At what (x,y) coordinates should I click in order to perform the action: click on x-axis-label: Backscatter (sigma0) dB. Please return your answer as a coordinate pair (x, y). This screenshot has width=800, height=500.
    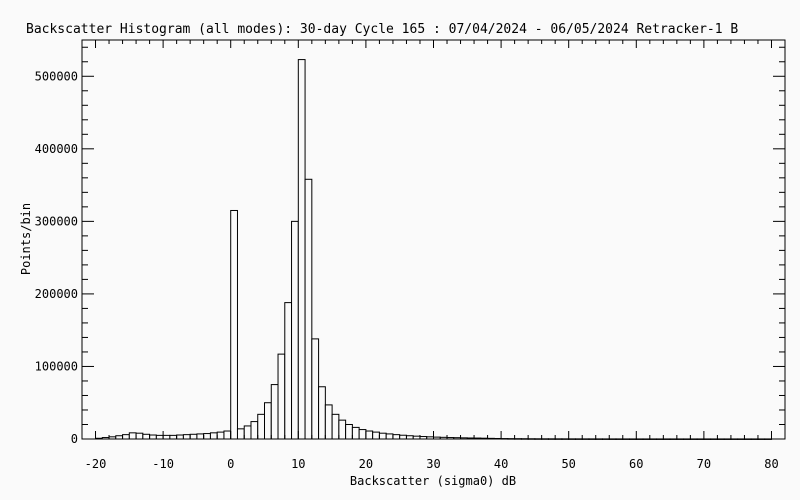
    Looking at the image, I should click on (433, 481).